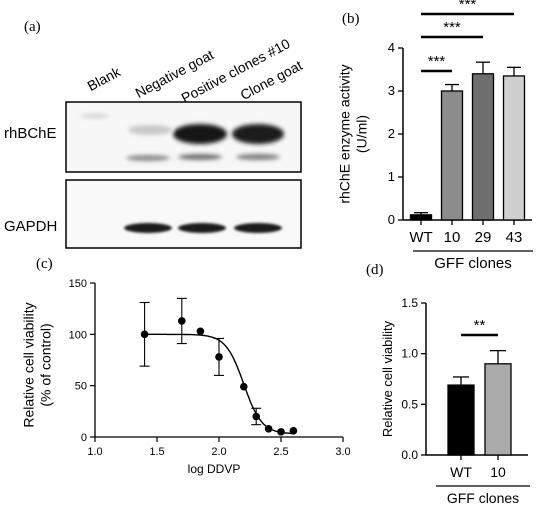 The width and height of the screenshot is (550, 505). What do you see at coordinates (409, 303) in the screenshot?
I see `y-tick-label: 1.5` at bounding box center [409, 303].